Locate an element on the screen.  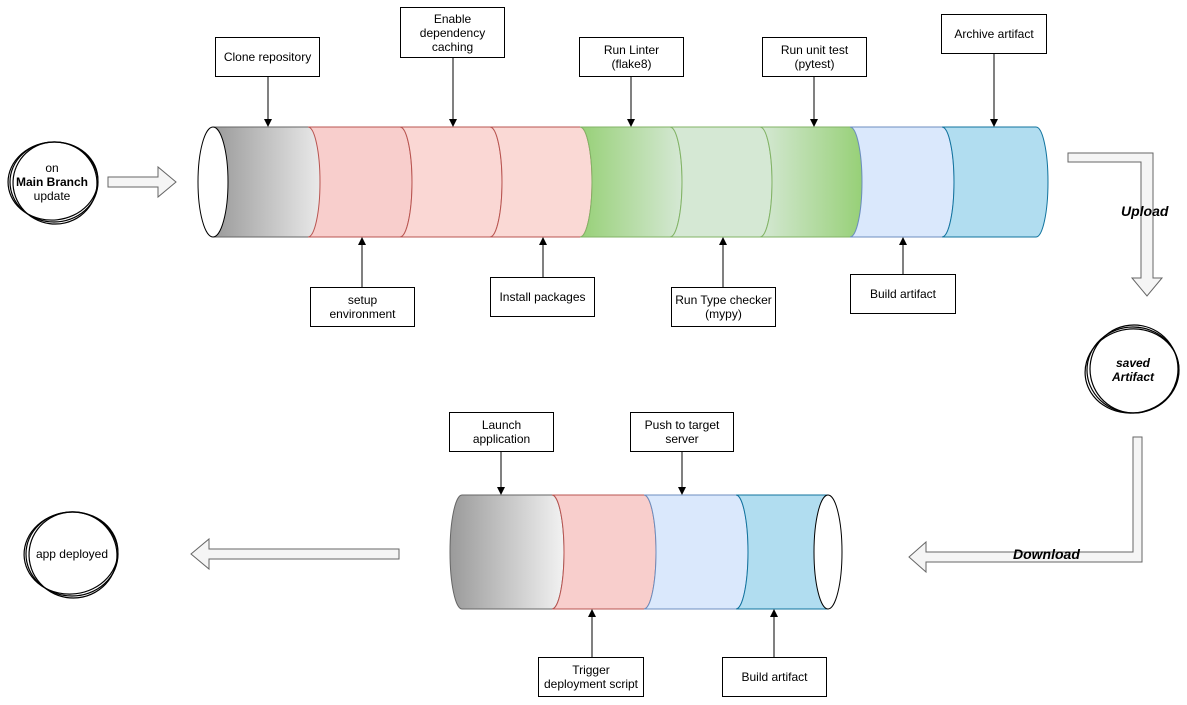
segment-lint is located at coordinates (631, 182).